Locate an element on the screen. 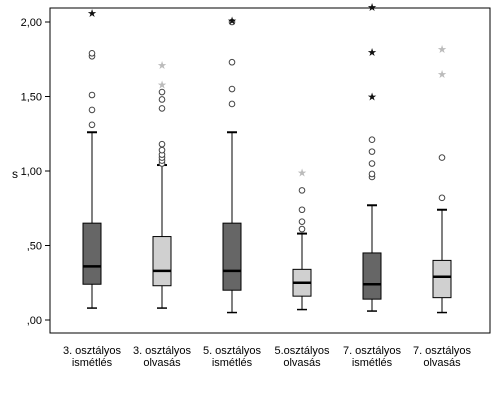 The height and width of the screenshot is (400, 500). box-1: ★ is located at coordinates (92, 158).